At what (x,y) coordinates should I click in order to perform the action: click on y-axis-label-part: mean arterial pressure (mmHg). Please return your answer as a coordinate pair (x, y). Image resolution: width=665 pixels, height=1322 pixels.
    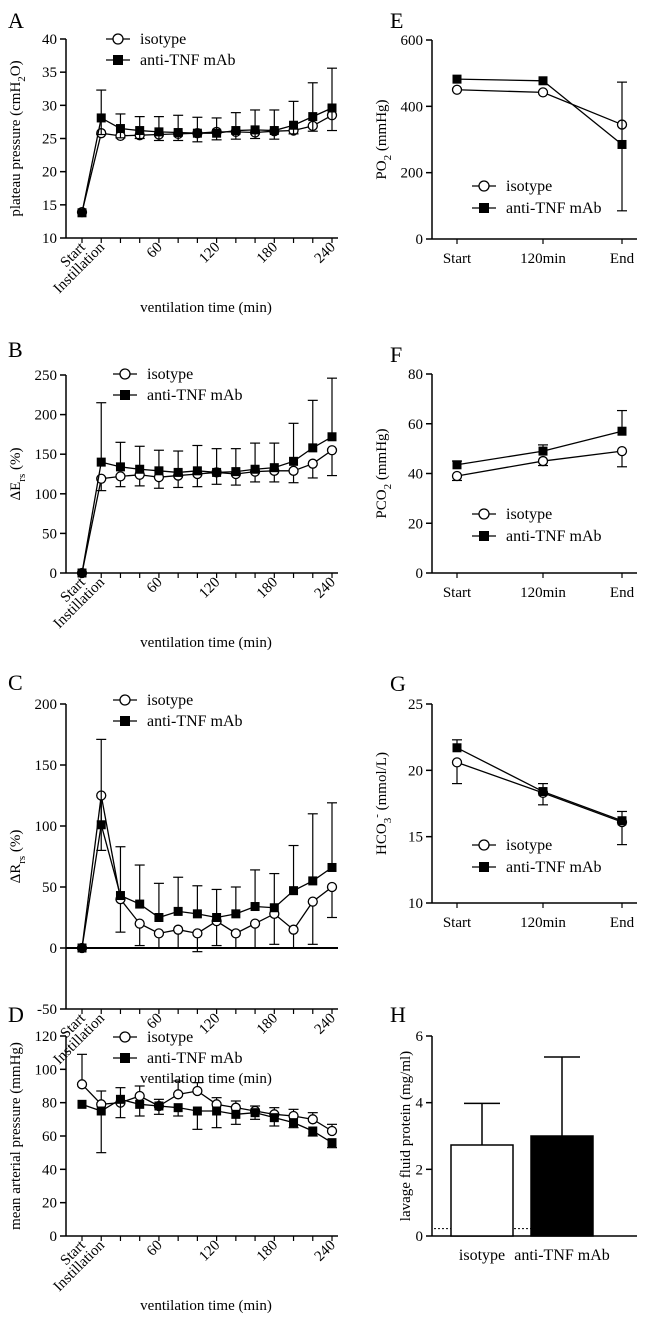
    Looking at the image, I should click on (16, 1136).